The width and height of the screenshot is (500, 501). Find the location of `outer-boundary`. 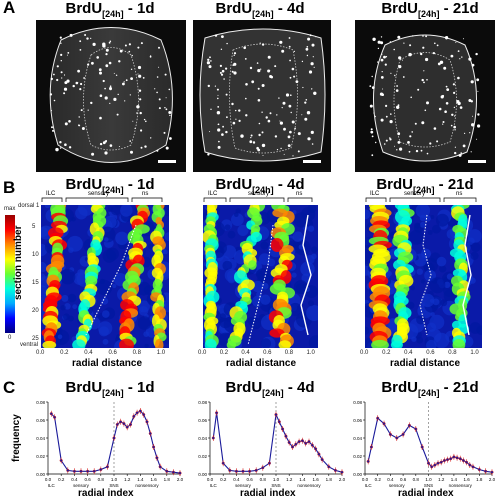

outer-boundary is located at coordinates (467, 275).